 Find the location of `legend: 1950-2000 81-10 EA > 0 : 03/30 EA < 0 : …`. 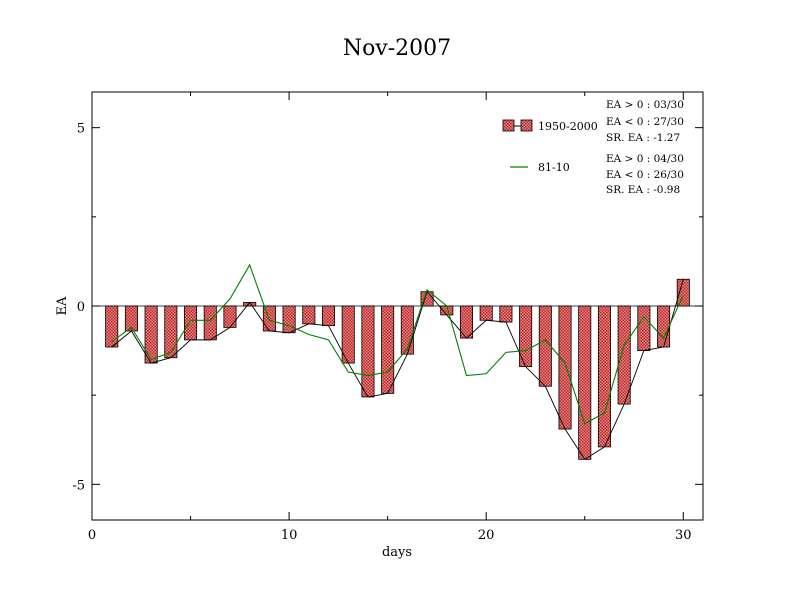

legend: 1950-2000 81-10 EA > 0 : 03/30 EA < 0 : … is located at coordinates (593, 147).